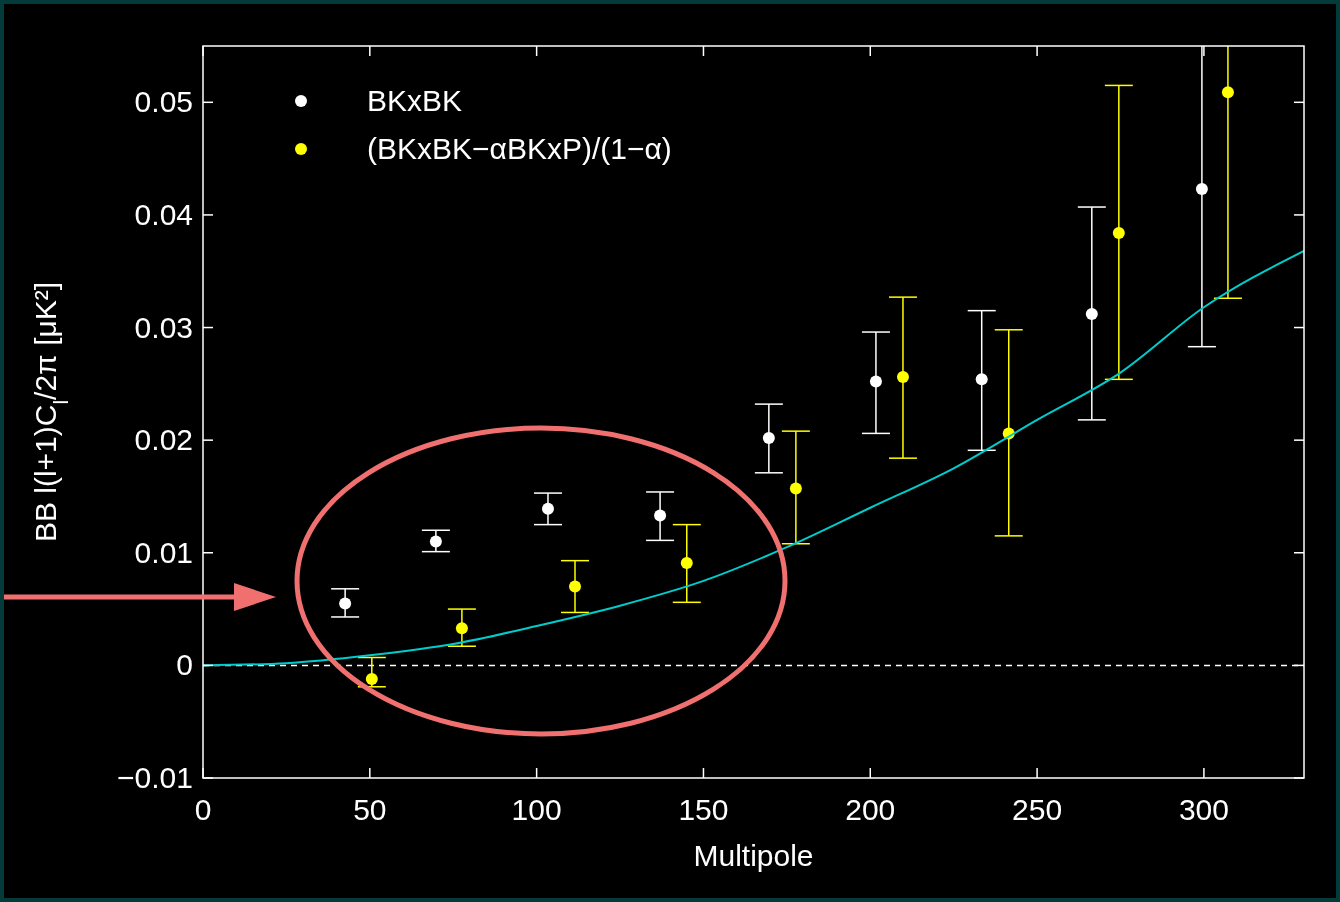 The height and width of the screenshot is (902, 1340). What do you see at coordinates (1203, 809) in the screenshot?
I see `x-tick-label: 300` at bounding box center [1203, 809].